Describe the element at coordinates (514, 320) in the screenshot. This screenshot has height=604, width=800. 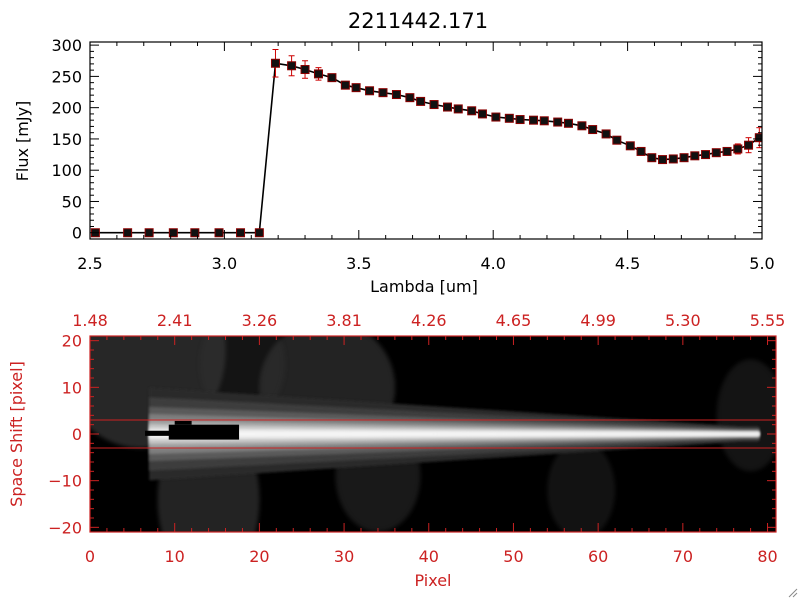
I see `top-x-tick-label: 4.65` at that location.